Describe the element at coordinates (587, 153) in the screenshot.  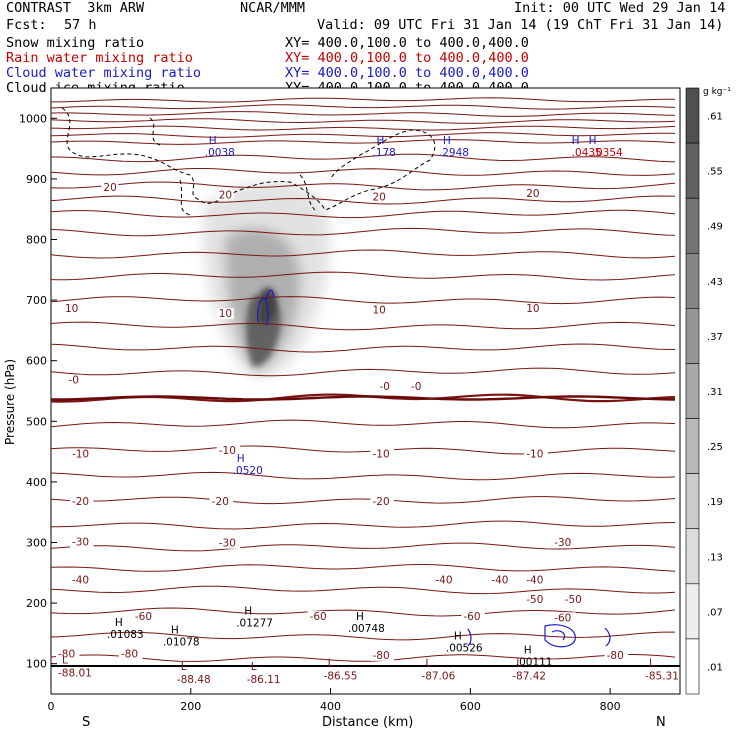
I see `cloud-water-max-value: .0435` at that location.